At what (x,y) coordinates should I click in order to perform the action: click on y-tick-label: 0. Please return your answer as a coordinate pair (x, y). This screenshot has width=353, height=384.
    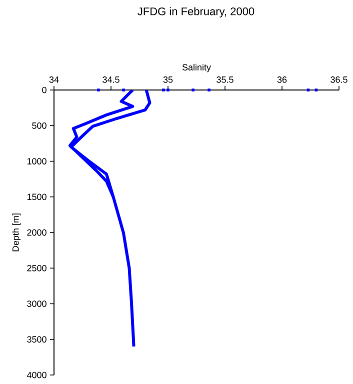
    Looking at the image, I should click on (44, 90).